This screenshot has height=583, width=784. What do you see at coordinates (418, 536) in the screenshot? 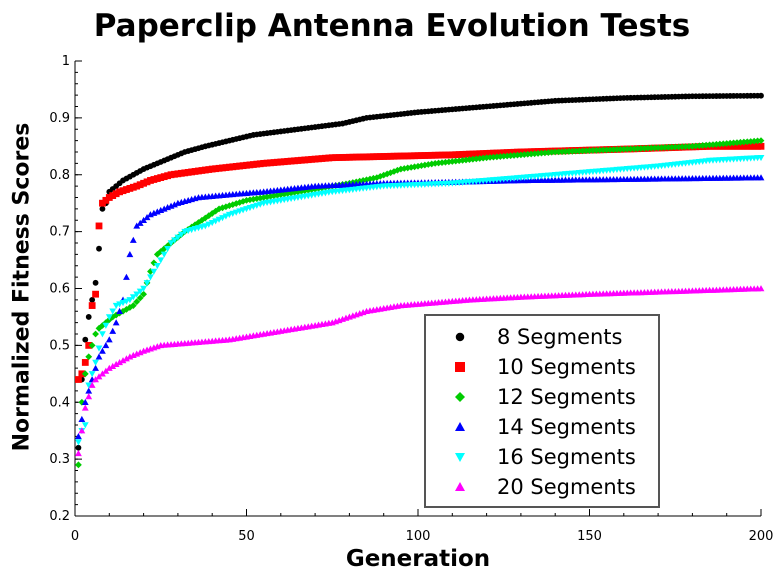
I see `x-tick-label: 100` at bounding box center [418, 536].